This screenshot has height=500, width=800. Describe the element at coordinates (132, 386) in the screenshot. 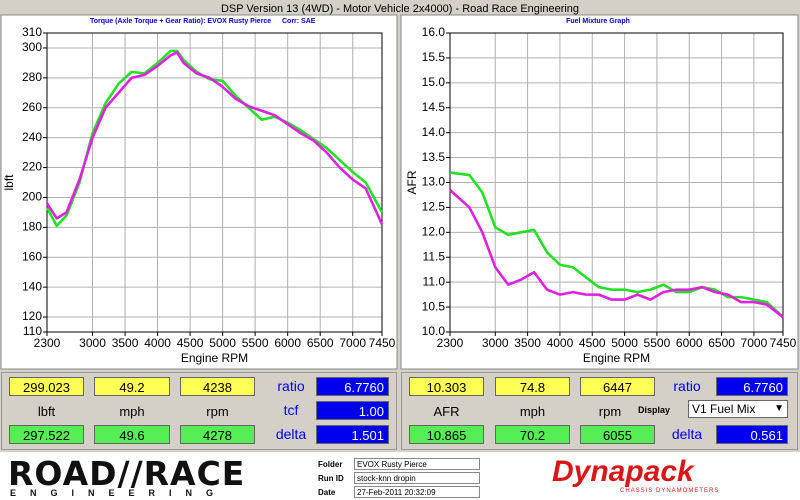

I see `readout-value: 49.2` at that location.